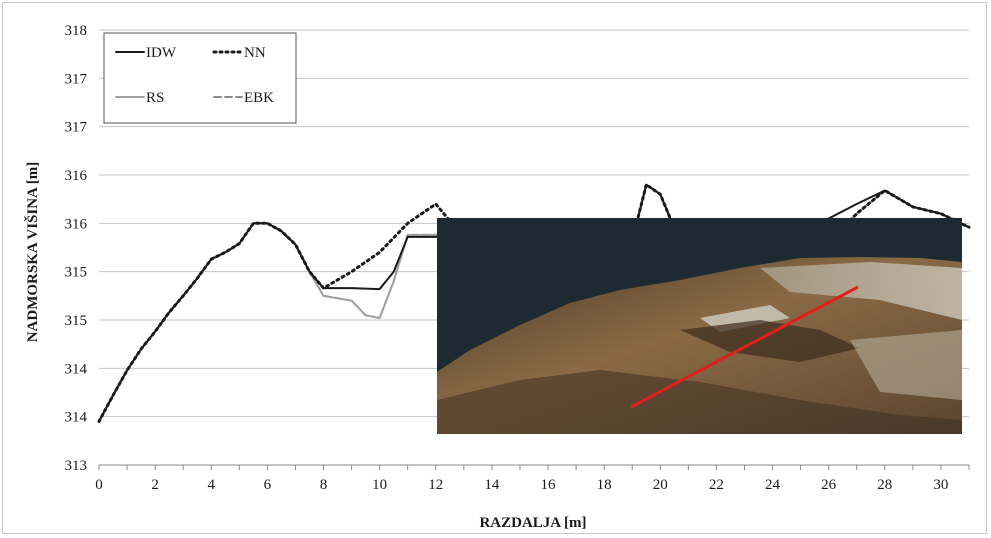 Image resolution: width=991 pixels, height=538 pixels. Describe the element at coordinates (532, 523) in the screenshot. I see `x-axis-title: RAZDALJA [m]` at that location.